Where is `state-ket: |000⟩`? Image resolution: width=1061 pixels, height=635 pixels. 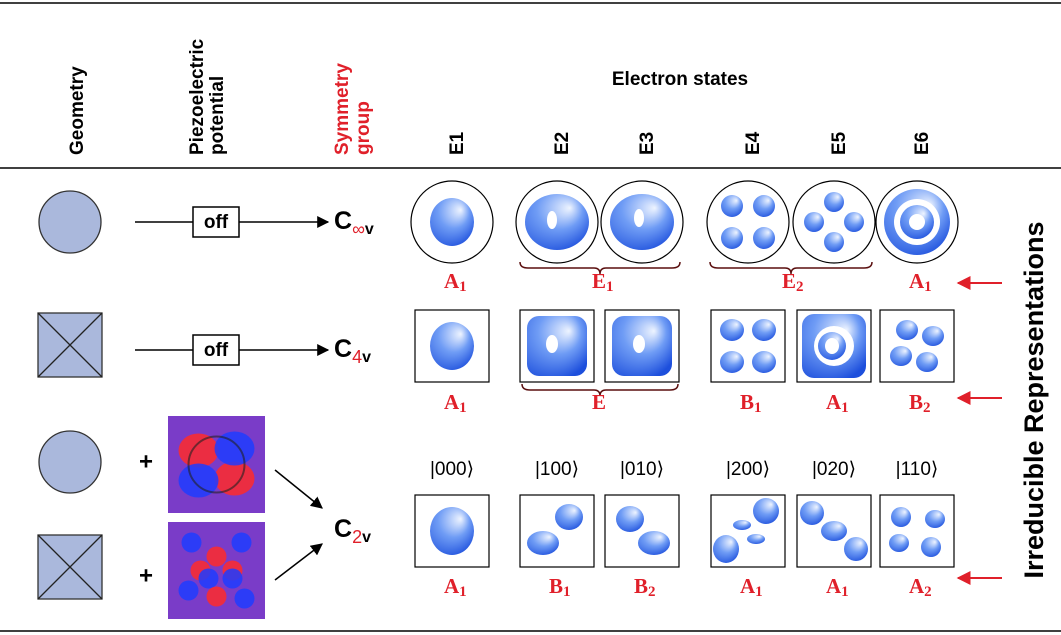
state-ket: |000⟩ is located at coordinates (452, 469).